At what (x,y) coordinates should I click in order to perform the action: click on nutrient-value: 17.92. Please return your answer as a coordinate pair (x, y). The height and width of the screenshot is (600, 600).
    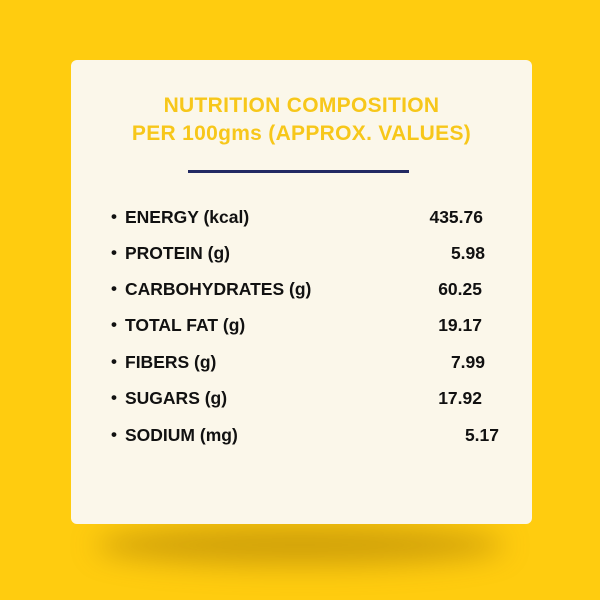
    Looking at the image, I should click on (460, 398).